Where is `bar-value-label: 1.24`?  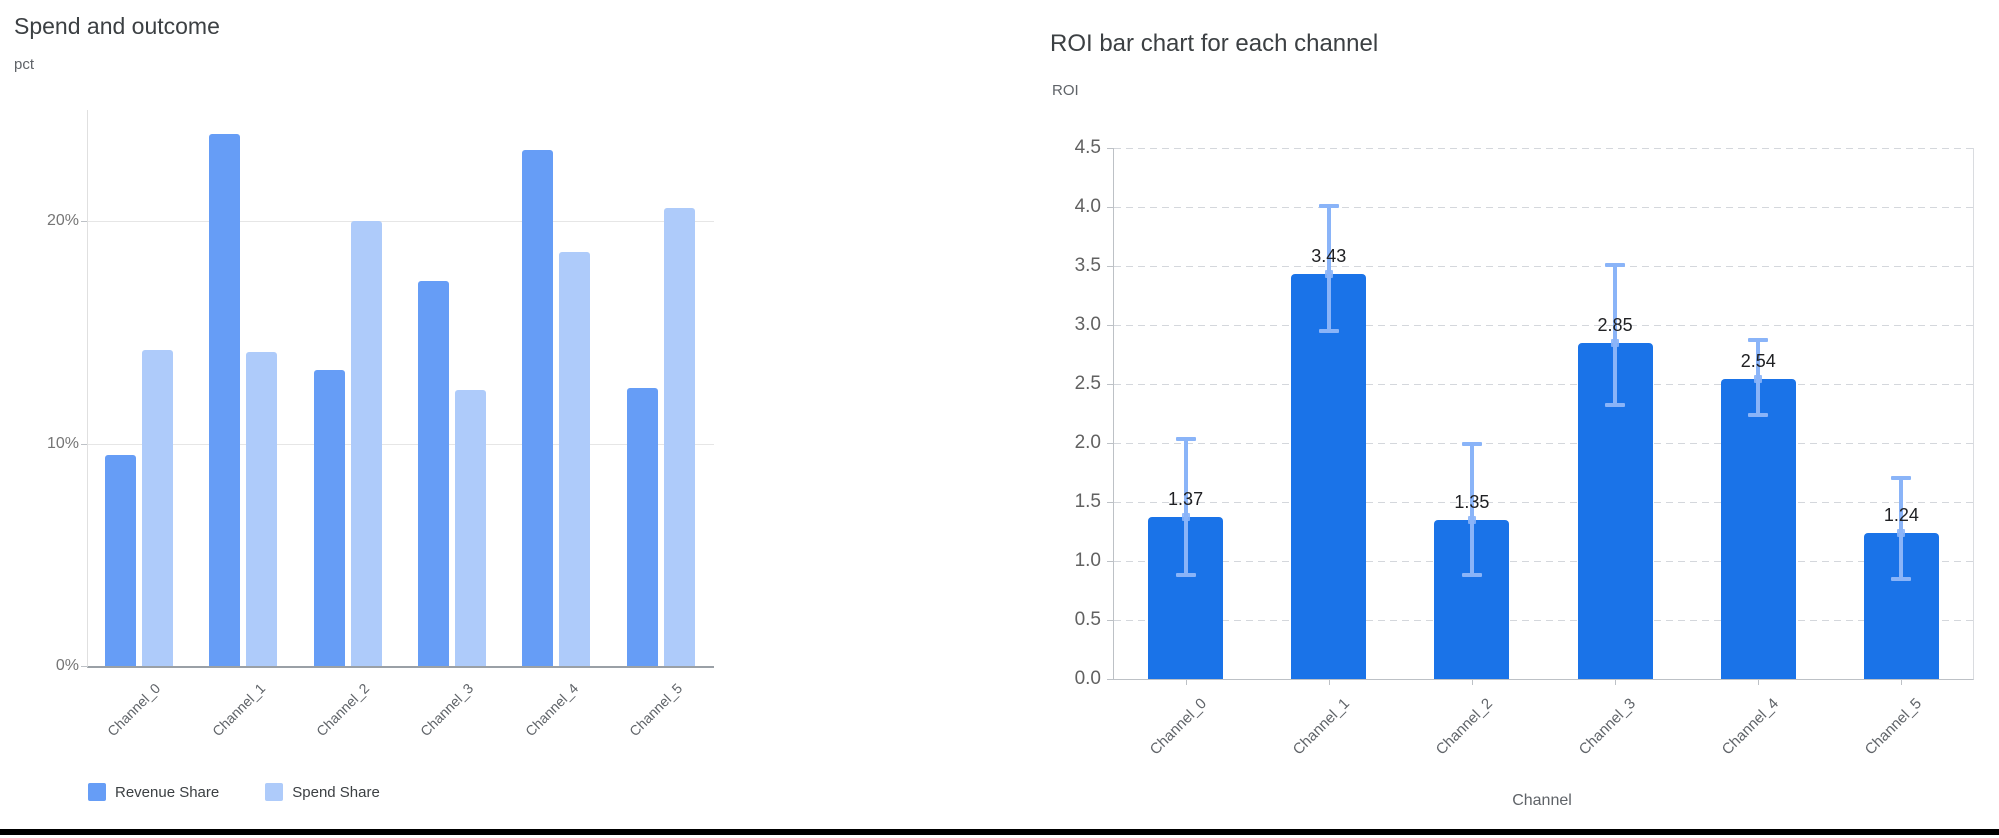
bar-value-label: 1.24 is located at coordinates (1901, 514).